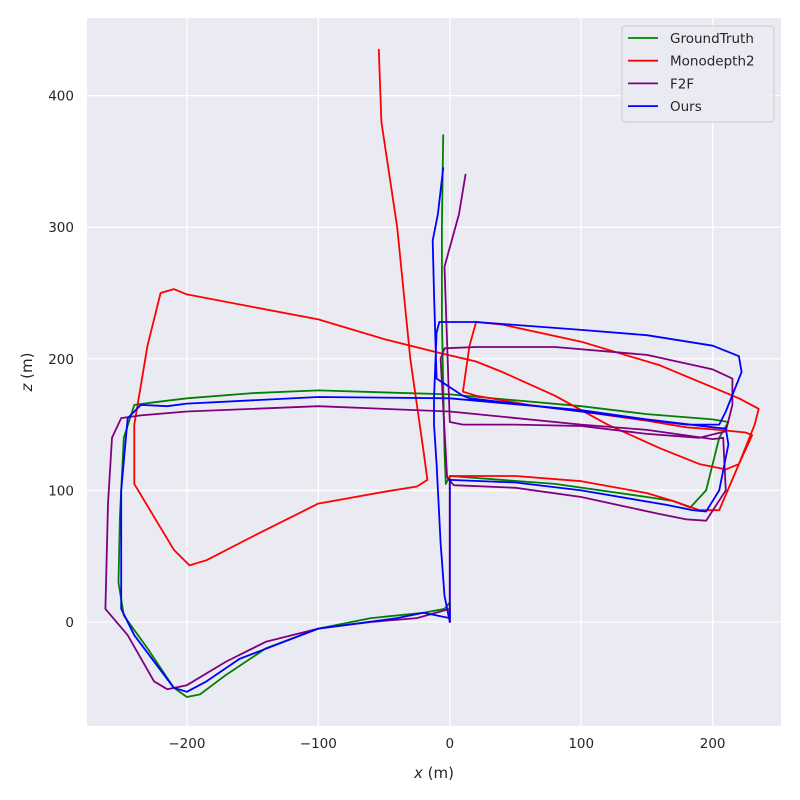 This screenshot has height=800, width=800. I want to click on y-tick-label: 300, so click(61, 228).